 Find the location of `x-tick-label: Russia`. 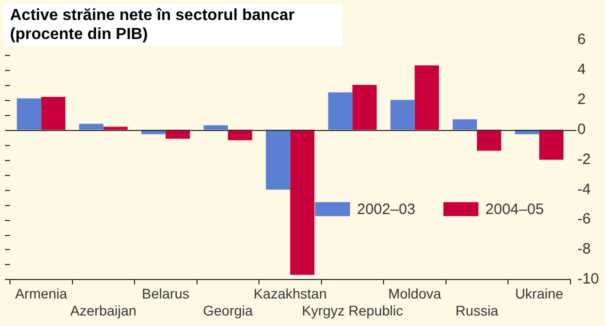

x-tick-label: Russia is located at coordinates (477, 310).